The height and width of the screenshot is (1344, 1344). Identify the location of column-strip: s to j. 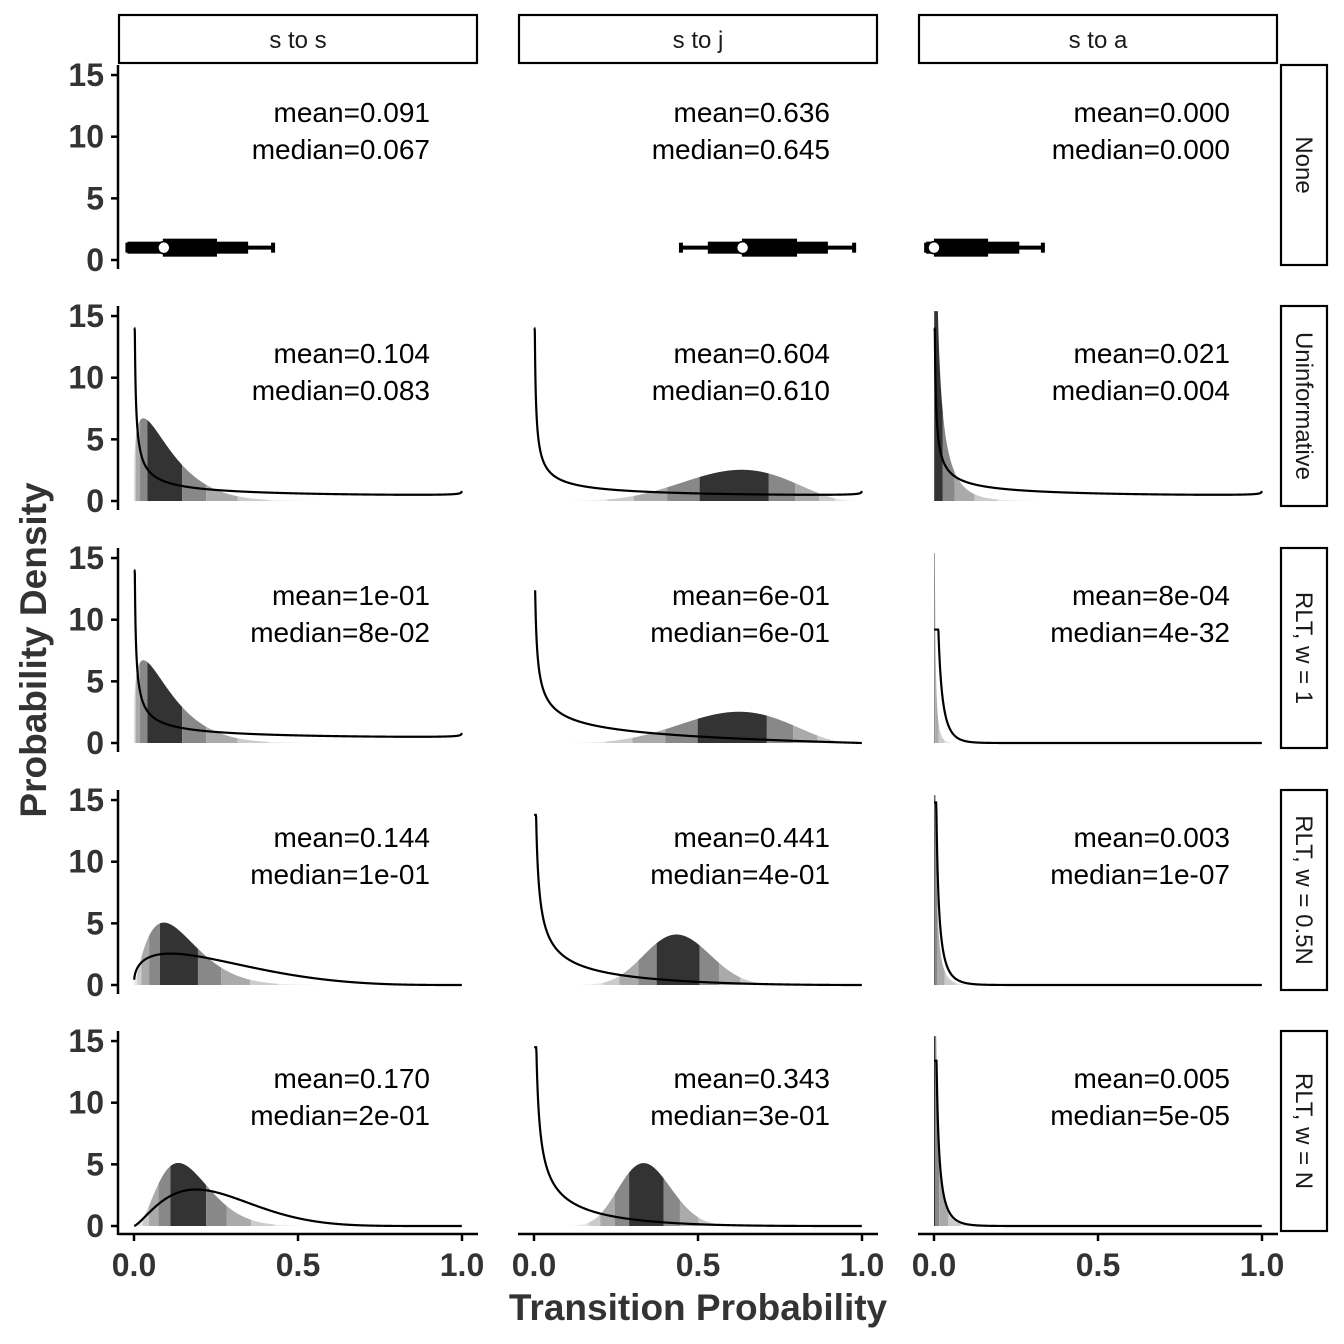
(698, 39).